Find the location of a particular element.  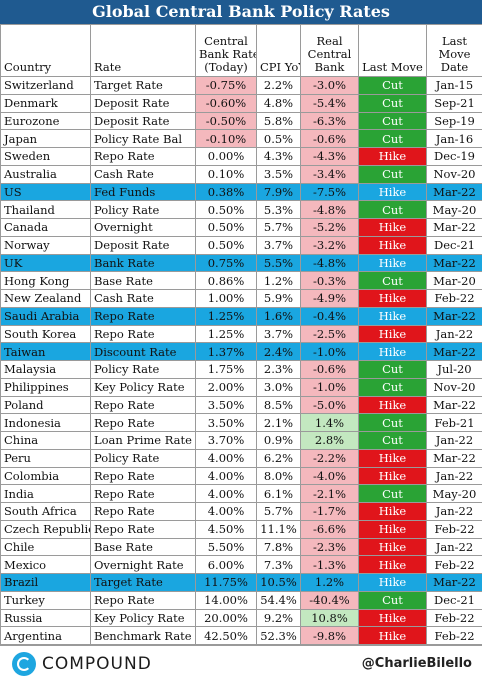

cpi-cell: 52.3% is located at coordinates (279, 636).